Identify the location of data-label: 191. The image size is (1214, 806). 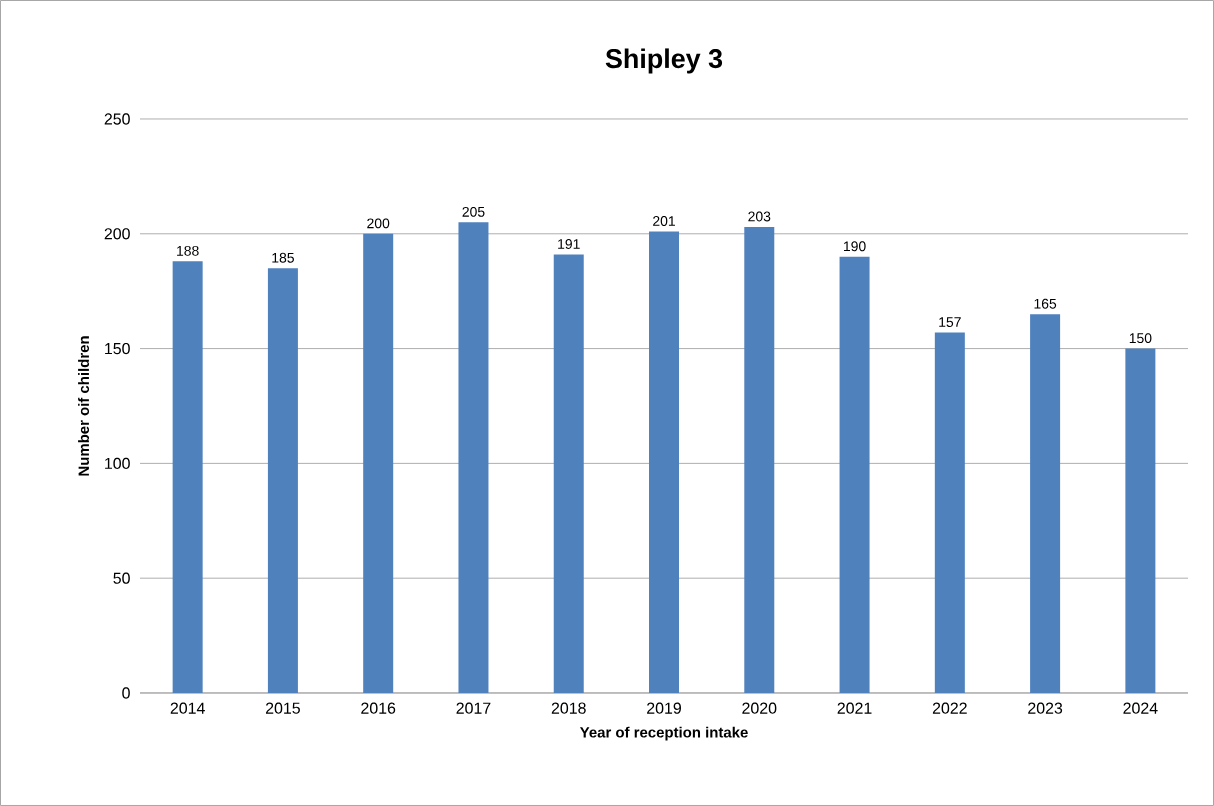
(569, 244).